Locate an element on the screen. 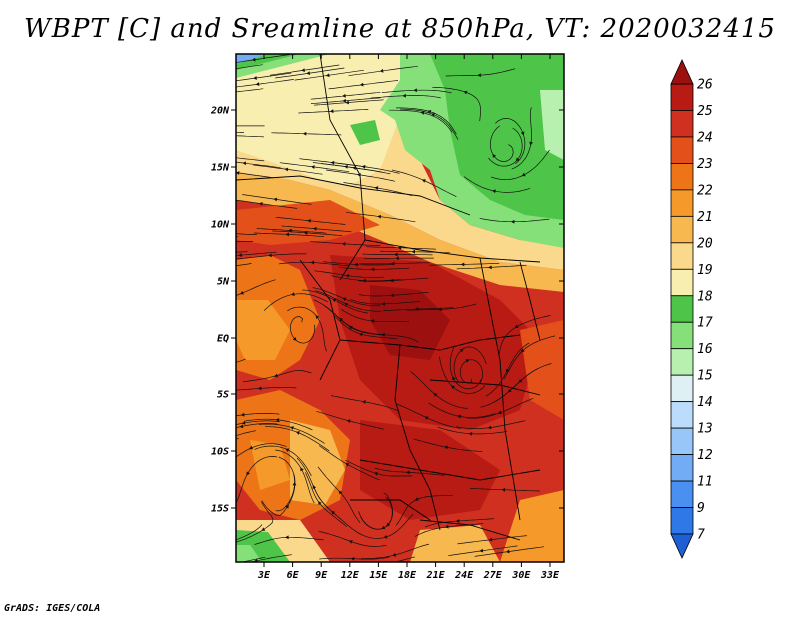 The image size is (800, 618). colorbar-label: 26 is located at coordinates (705, 85).